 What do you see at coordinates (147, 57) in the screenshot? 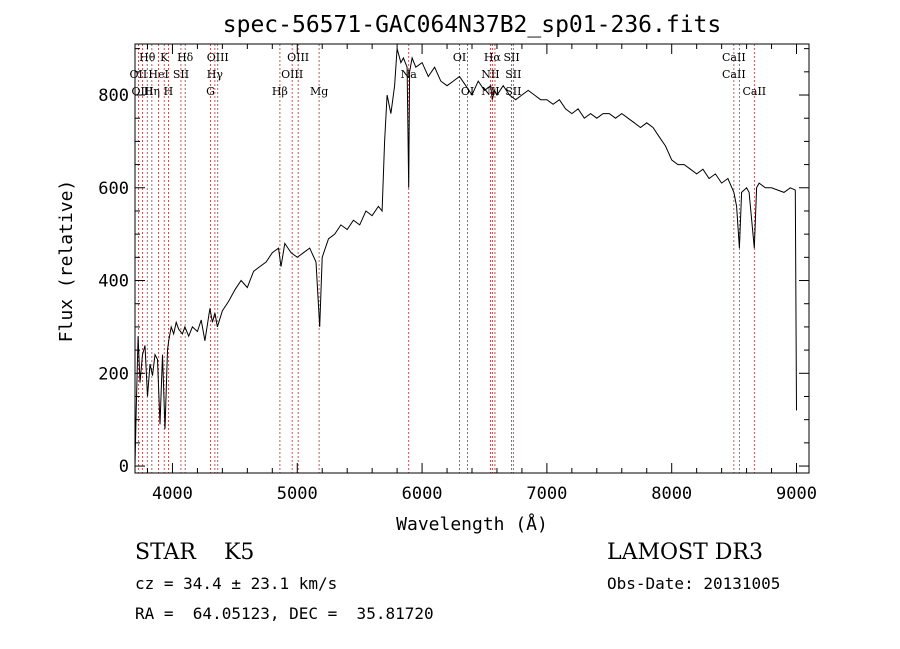
I see `line-label-Hθ: Hθ` at bounding box center [147, 57].